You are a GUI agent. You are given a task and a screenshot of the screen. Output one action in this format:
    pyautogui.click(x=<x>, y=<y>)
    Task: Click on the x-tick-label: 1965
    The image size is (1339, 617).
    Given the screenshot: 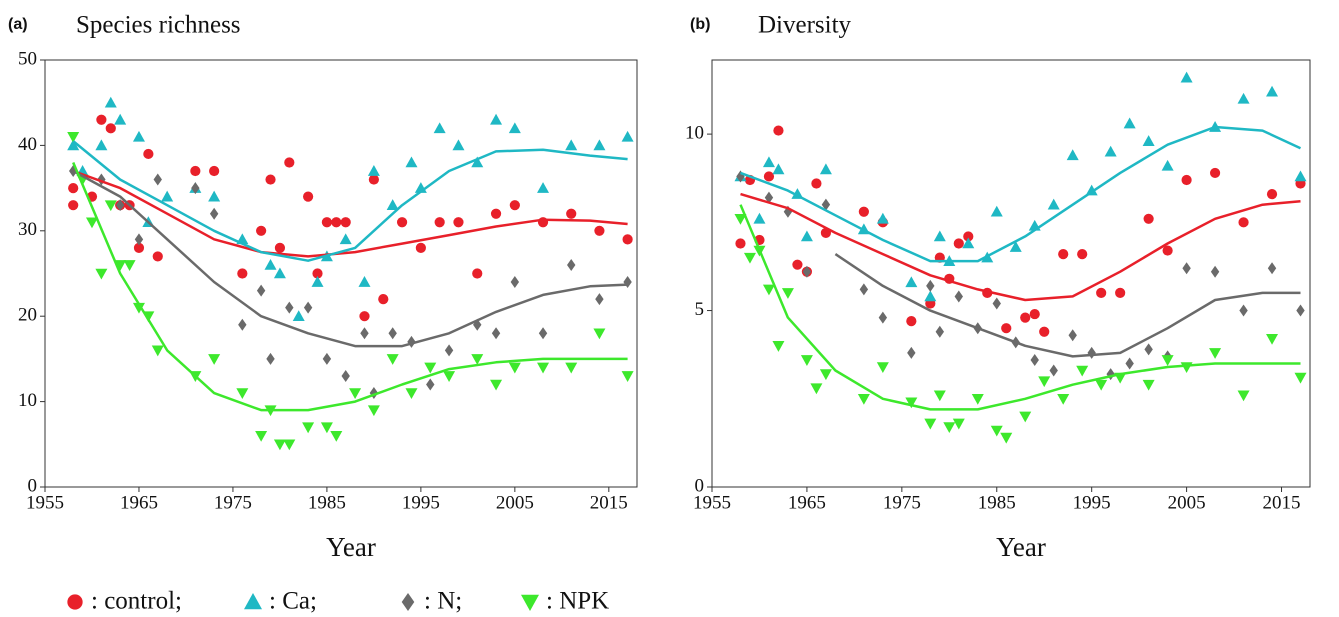 What is the action you would take?
    pyautogui.click(x=139, y=502)
    